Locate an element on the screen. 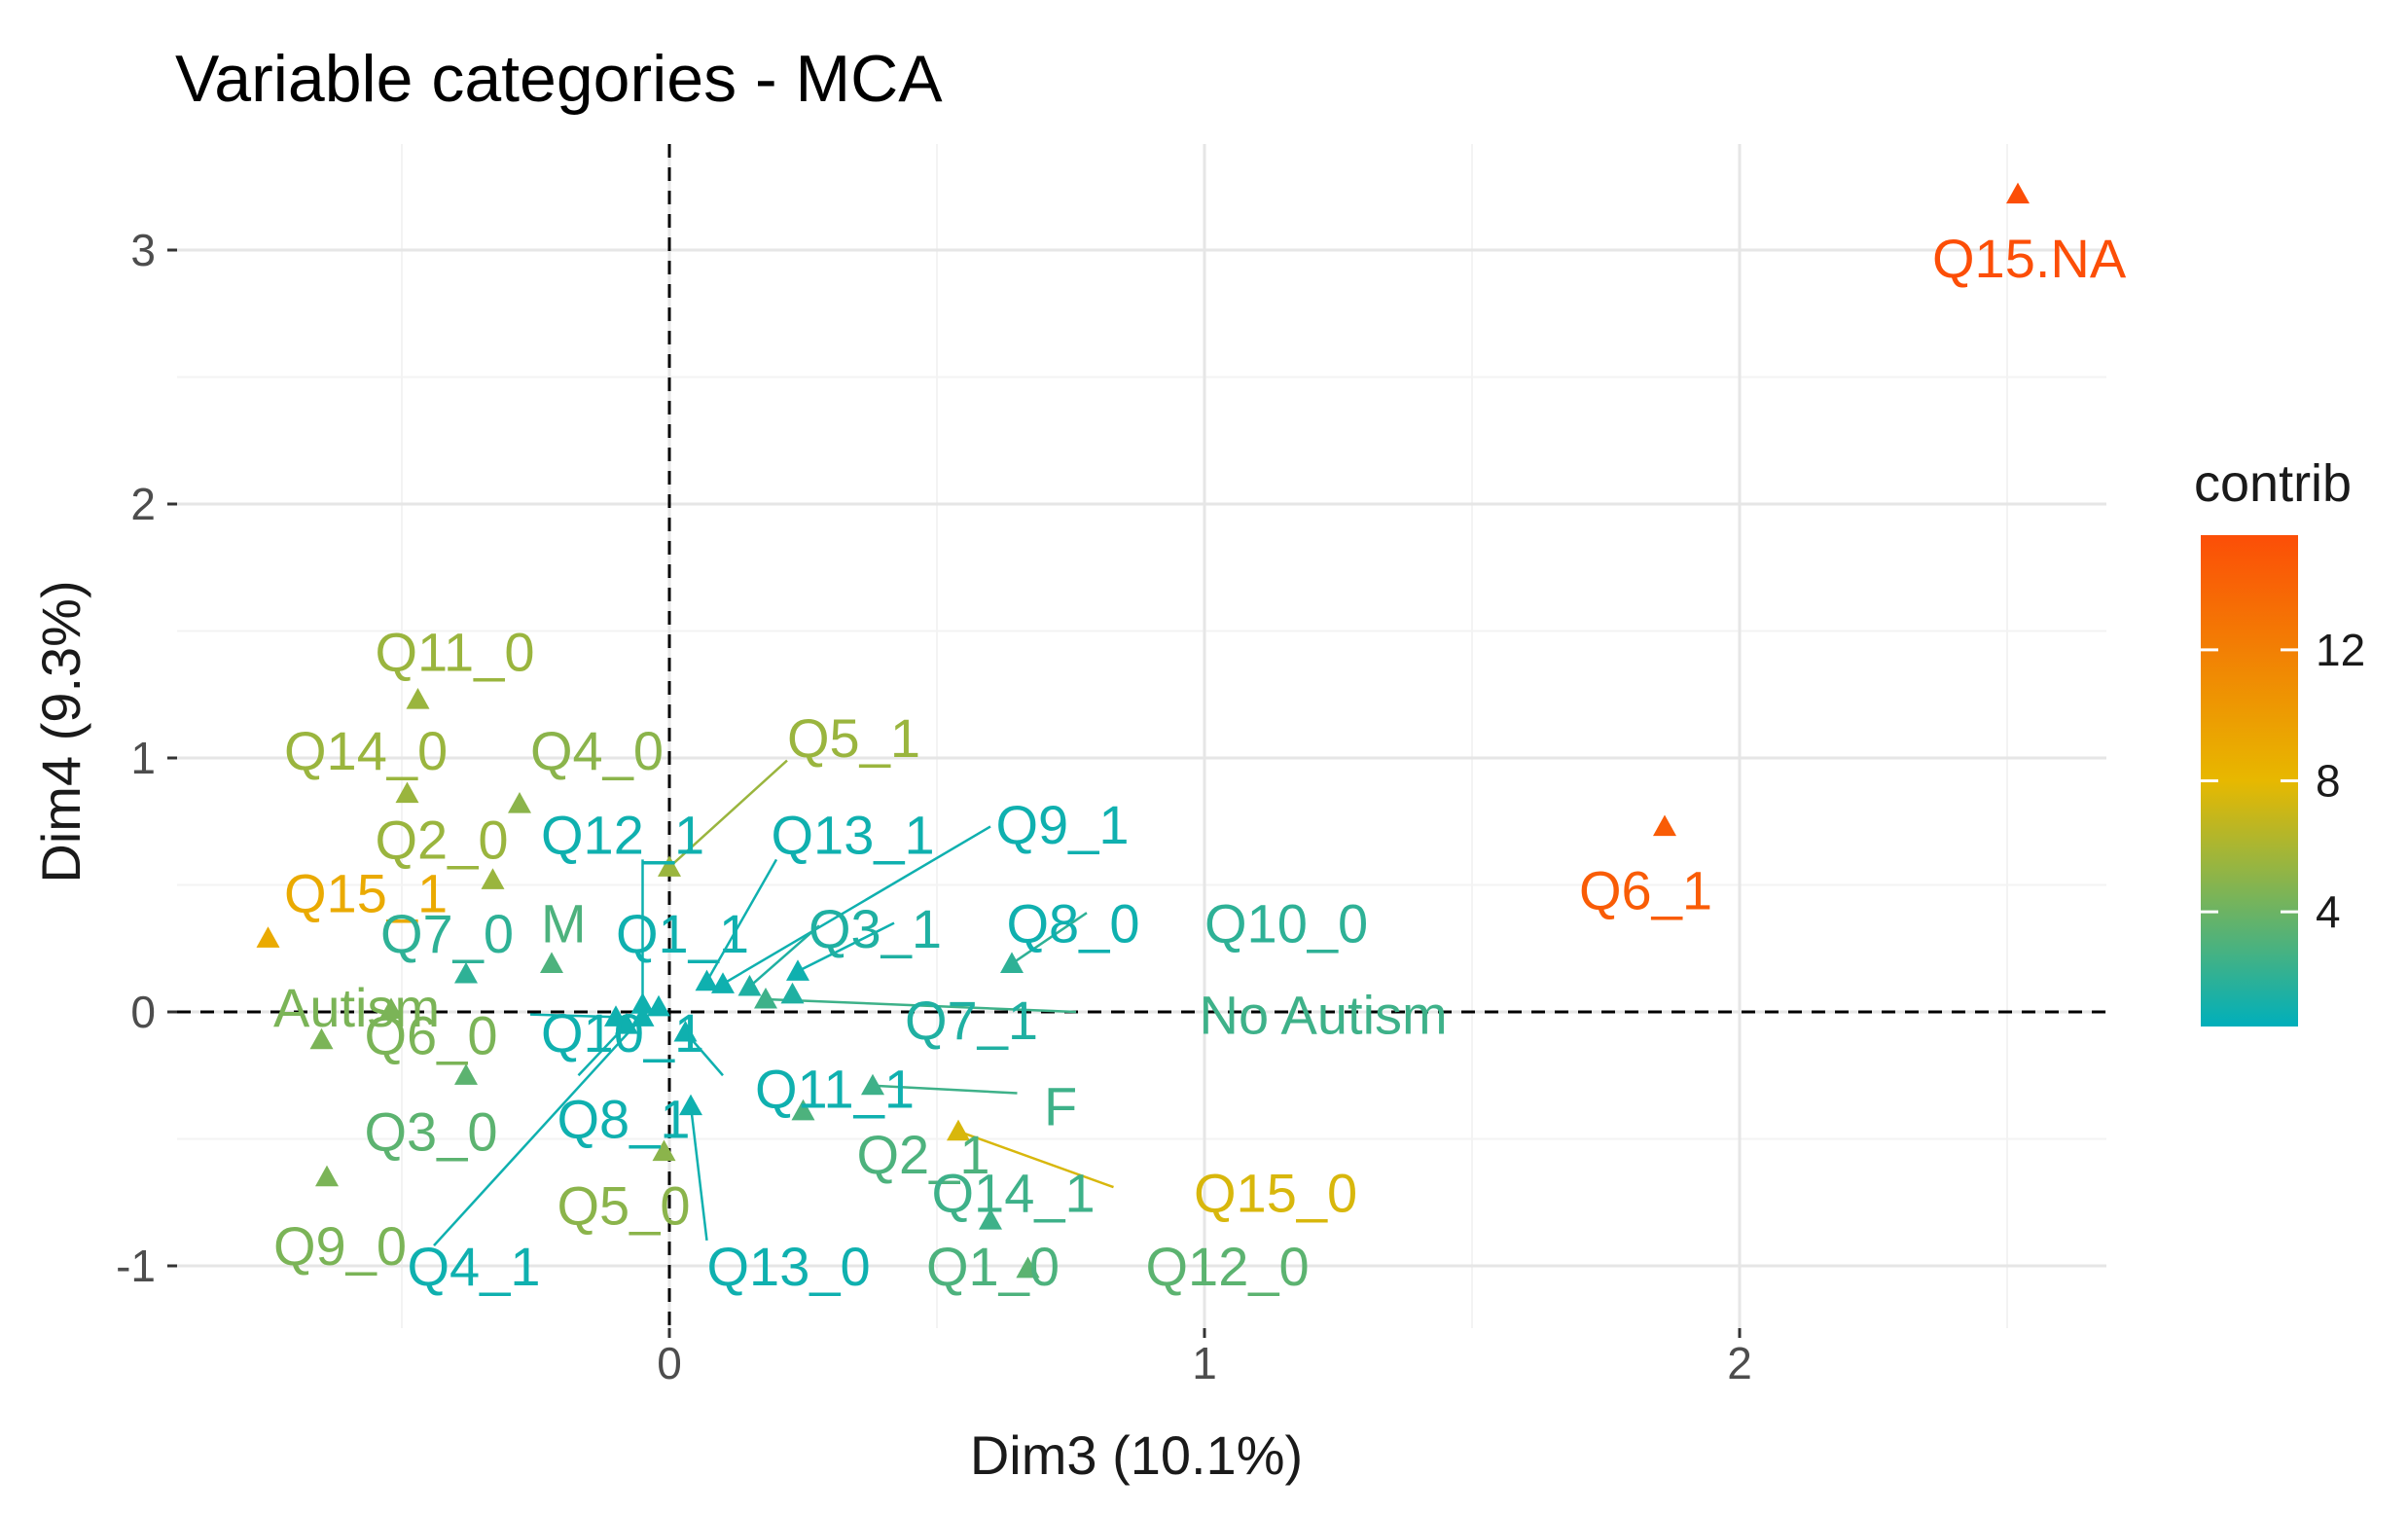 Image resolution: width=2408 pixels, height=1513 pixels. y-tick-label: 2 is located at coordinates (143, 504).